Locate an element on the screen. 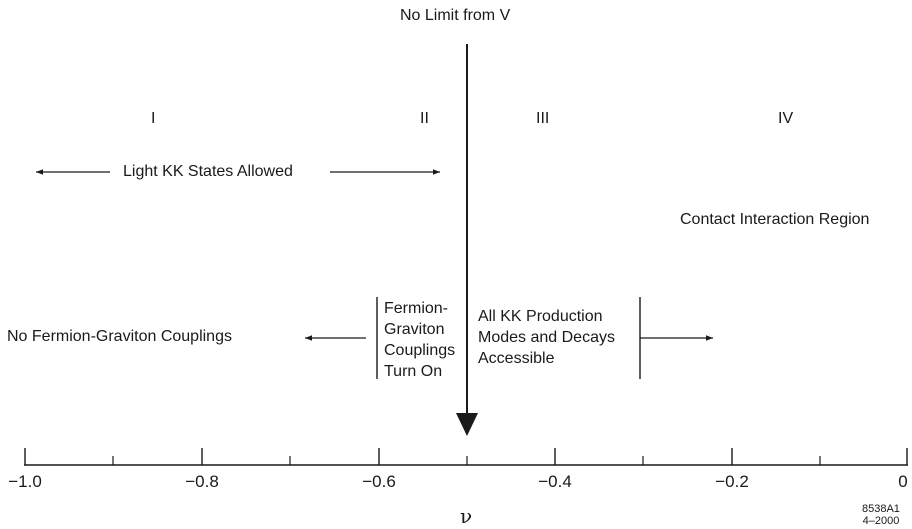 The image size is (912, 529). coupling-line-2: Graviton is located at coordinates (414, 329).